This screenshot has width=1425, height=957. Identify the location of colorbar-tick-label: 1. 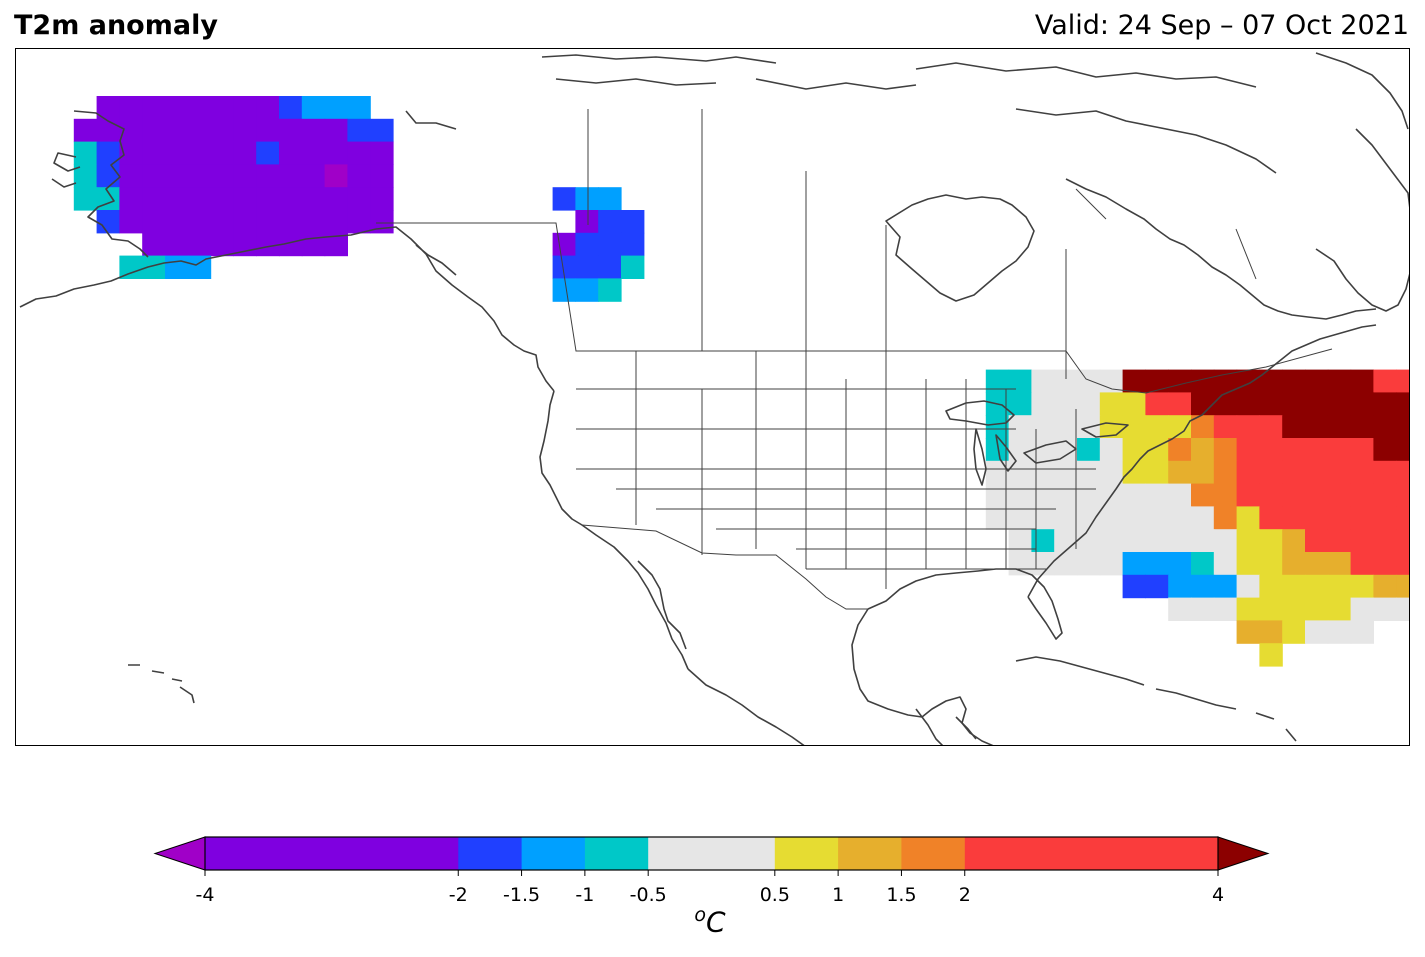
(838, 895).